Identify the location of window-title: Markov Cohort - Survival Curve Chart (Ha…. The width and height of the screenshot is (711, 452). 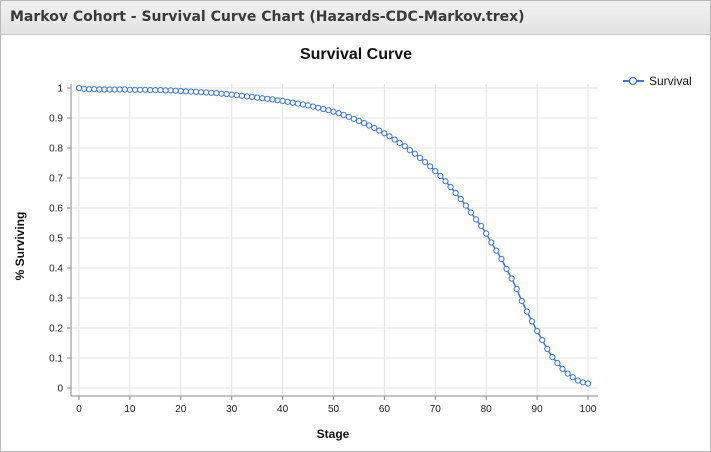
(267, 17).